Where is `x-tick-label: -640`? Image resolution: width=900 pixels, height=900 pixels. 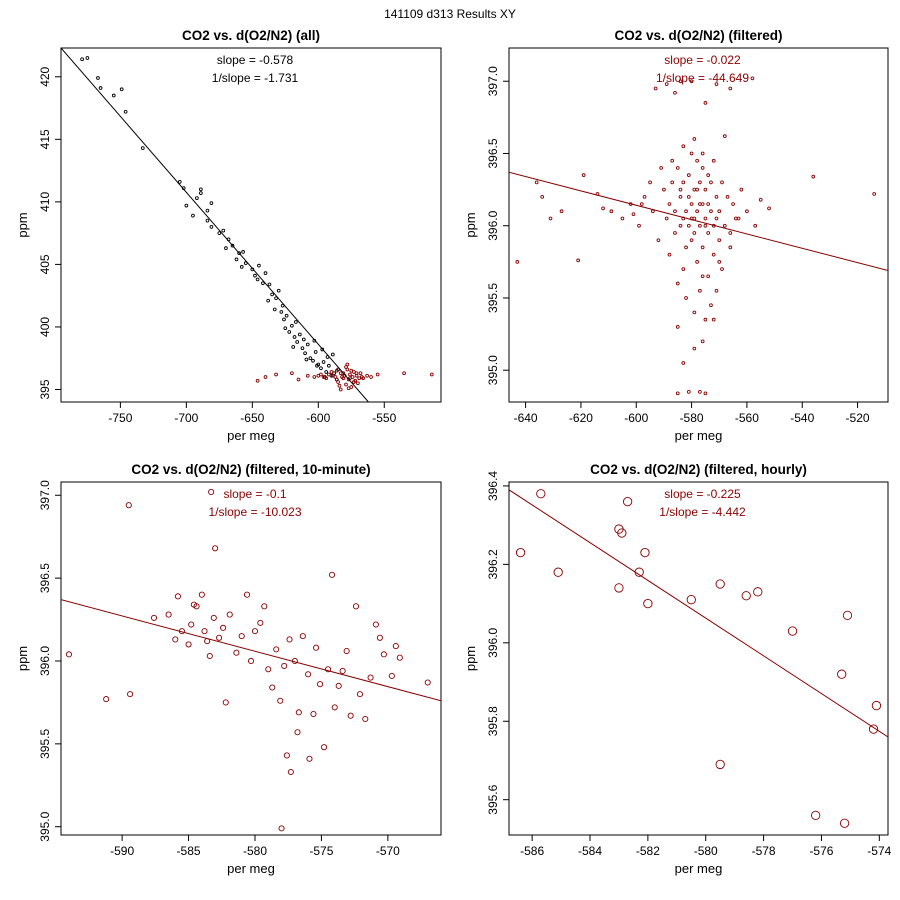
x-tick-label: -640 is located at coordinates (526, 418).